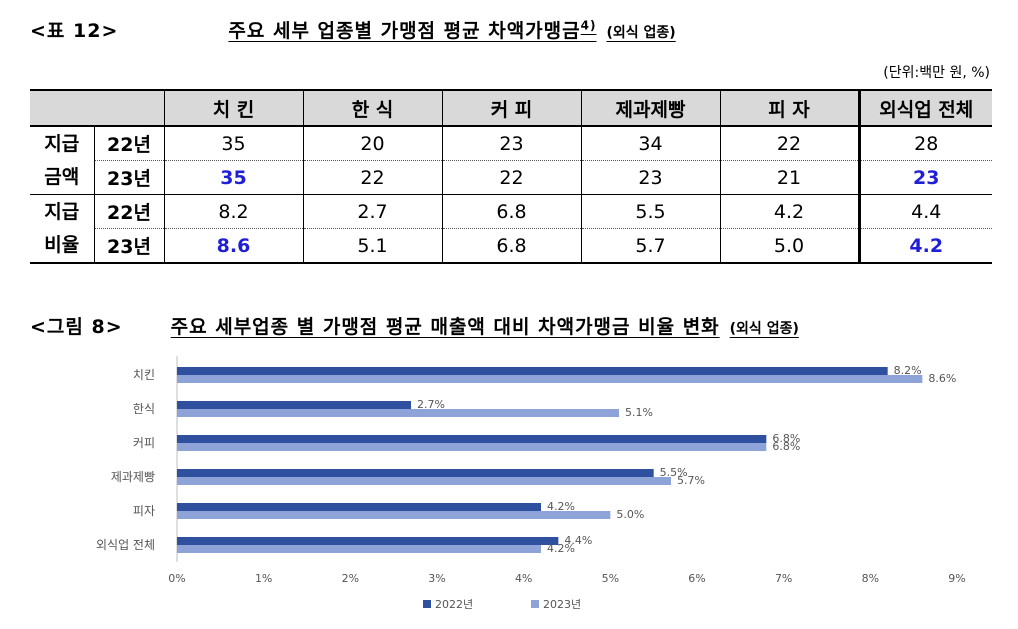 The width and height of the screenshot is (1018, 629). Describe the element at coordinates (263, 578) in the screenshot. I see `x-tick-label: 1%` at that location.